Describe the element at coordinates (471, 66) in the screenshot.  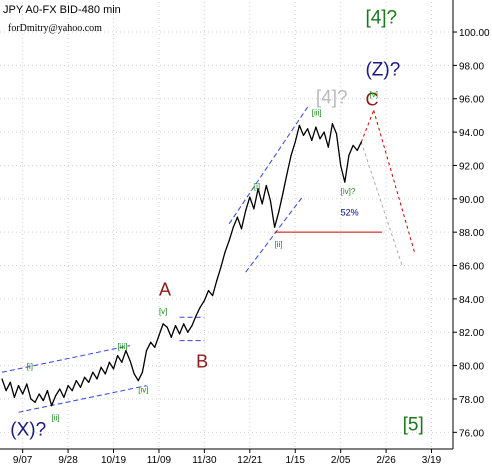
I see `y-tick-label: 98.00` at that location.